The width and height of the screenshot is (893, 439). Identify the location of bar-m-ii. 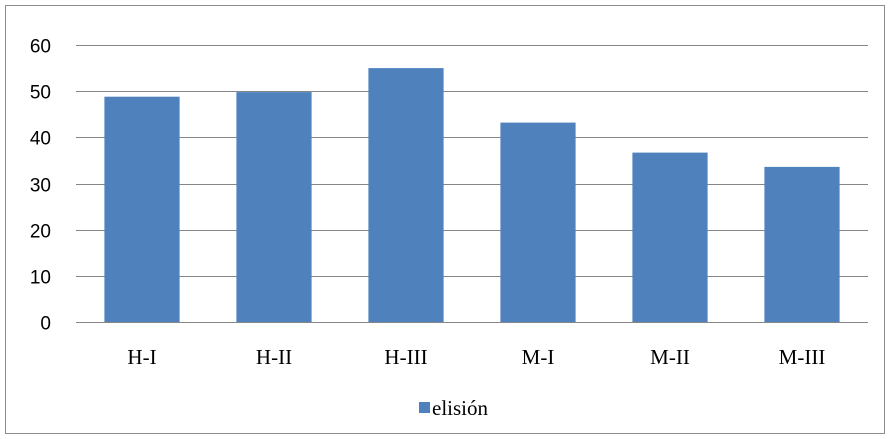
(670, 237).